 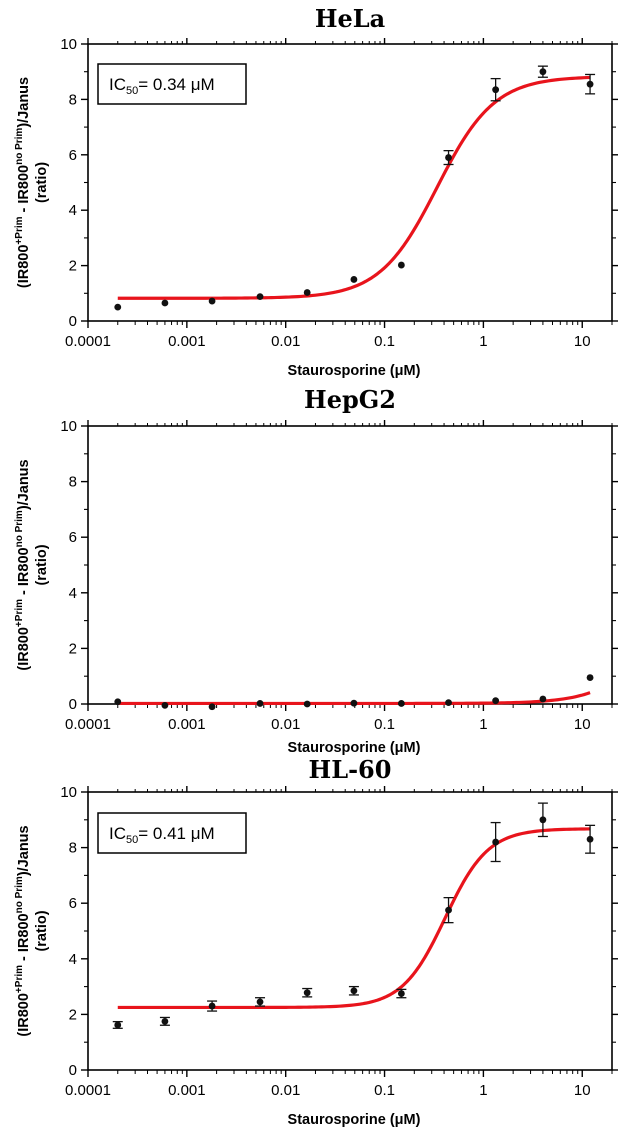 I want to click on chart-title: HepG2, so click(x=350, y=399).